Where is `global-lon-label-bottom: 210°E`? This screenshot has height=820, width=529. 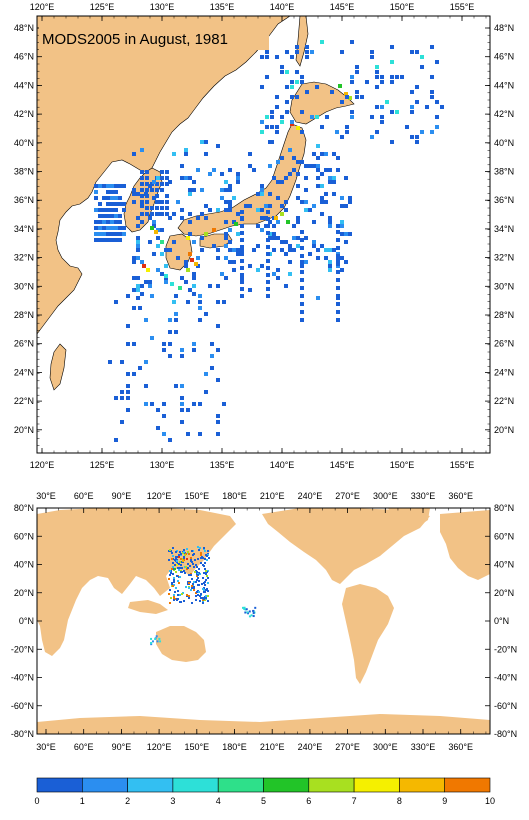
global-lon-label-bottom: 210°E is located at coordinates (272, 747).